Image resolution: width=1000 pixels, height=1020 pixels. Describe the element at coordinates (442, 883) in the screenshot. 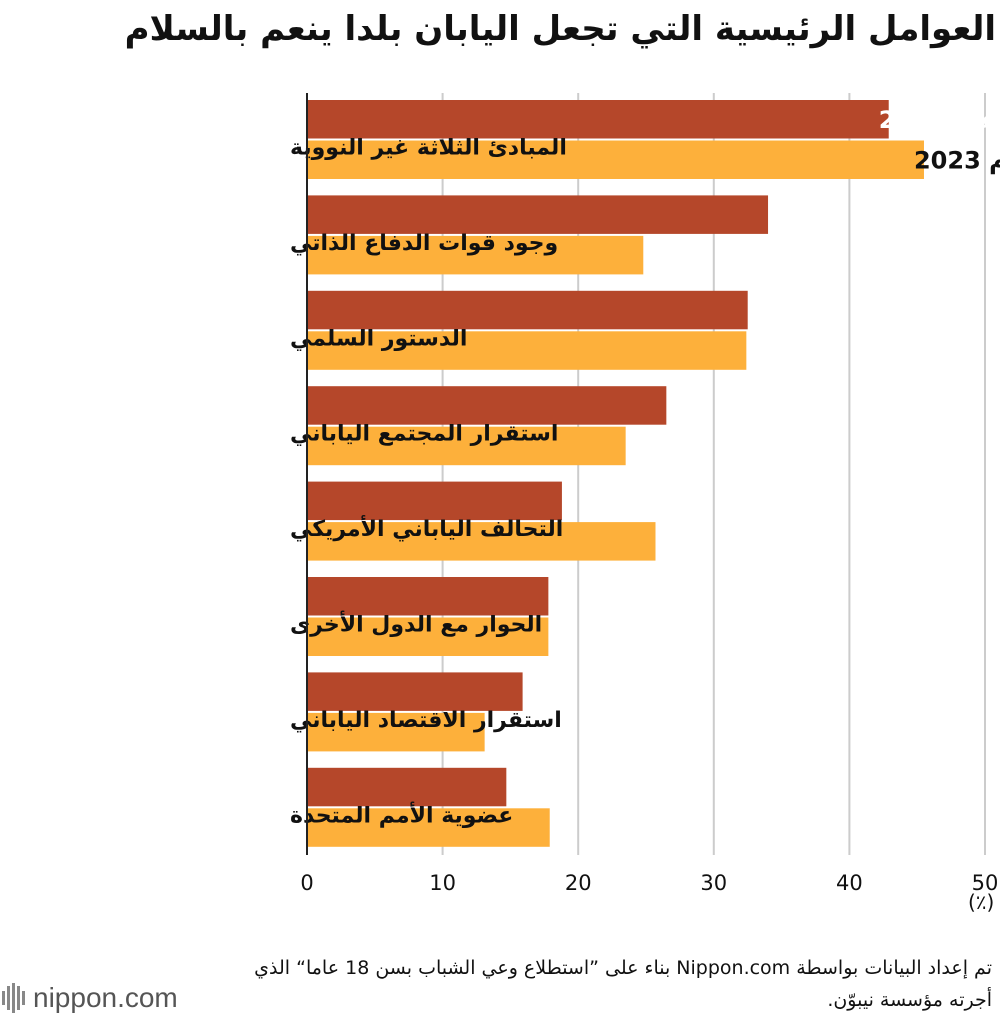

I see `x-tick-label: 10` at that location.